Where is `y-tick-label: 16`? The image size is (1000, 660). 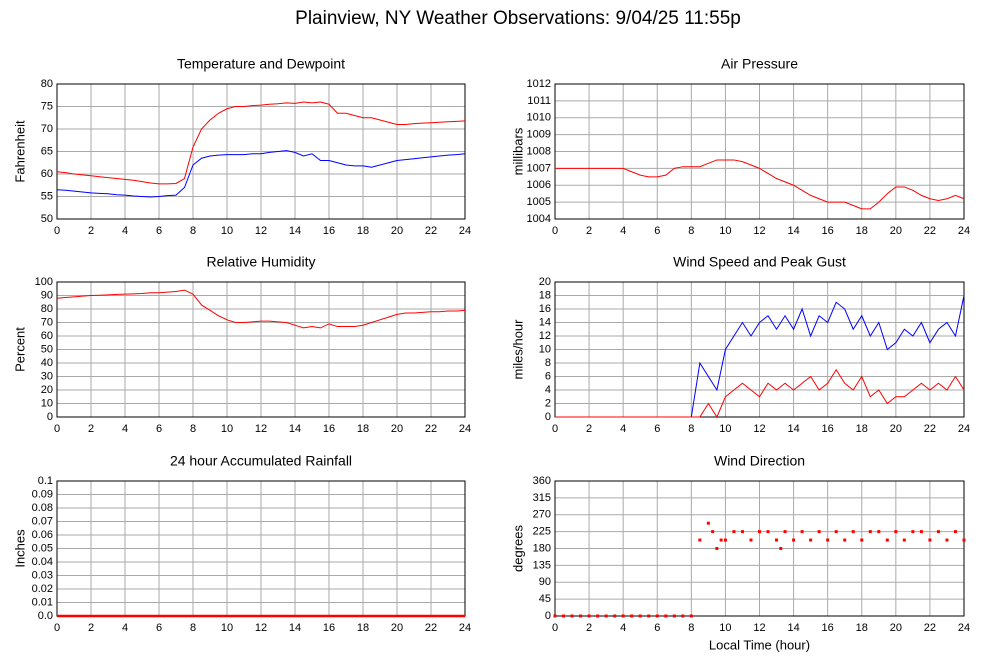 y-tick-label: 16 is located at coordinates (545, 309).